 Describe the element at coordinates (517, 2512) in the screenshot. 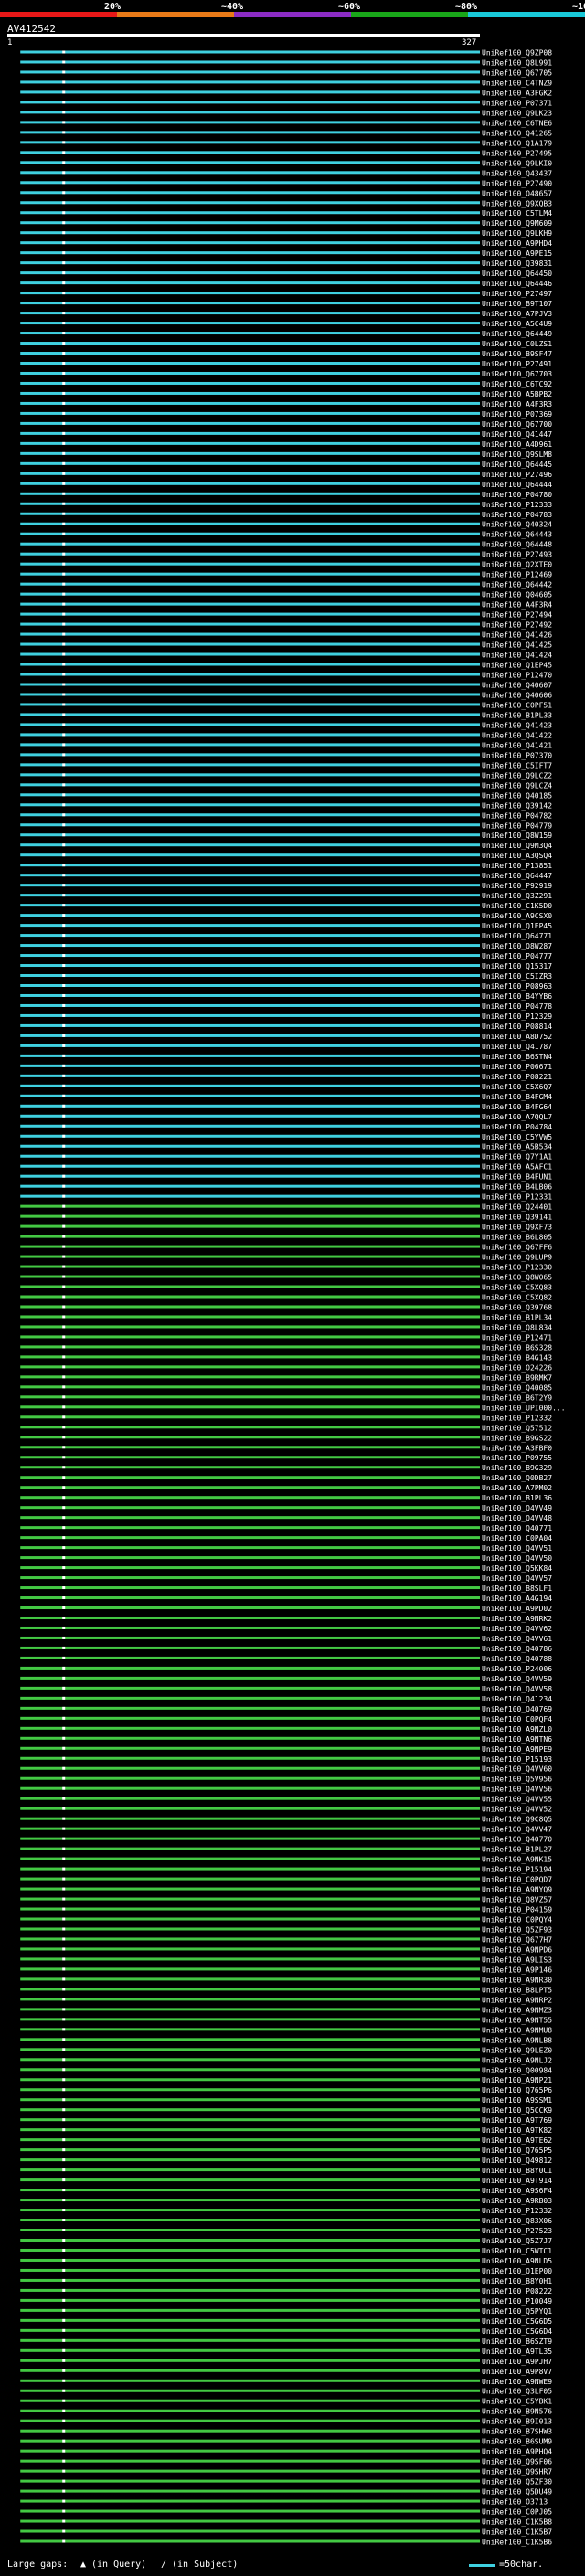

I see `hit-label: UniRef100_C0PJ05` at that location.